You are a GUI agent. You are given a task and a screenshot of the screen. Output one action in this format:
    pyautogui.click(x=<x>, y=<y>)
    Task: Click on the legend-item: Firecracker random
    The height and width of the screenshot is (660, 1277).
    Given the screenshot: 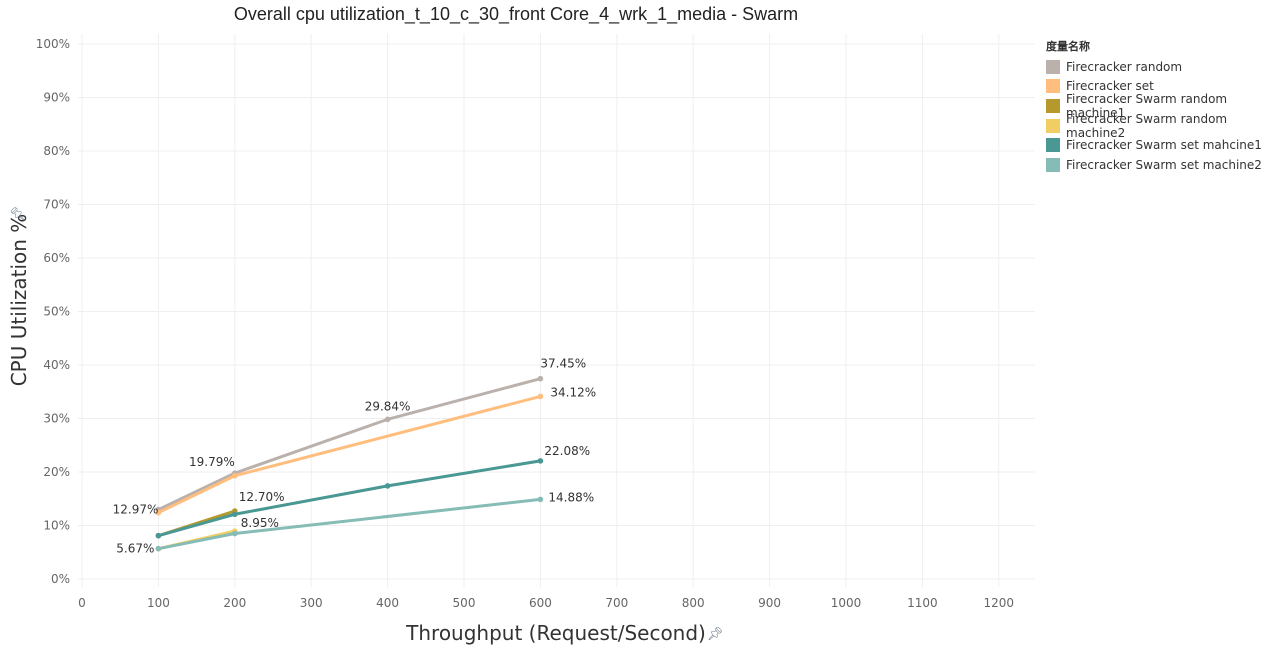 What is the action you would take?
    pyautogui.click(x=1161, y=67)
    